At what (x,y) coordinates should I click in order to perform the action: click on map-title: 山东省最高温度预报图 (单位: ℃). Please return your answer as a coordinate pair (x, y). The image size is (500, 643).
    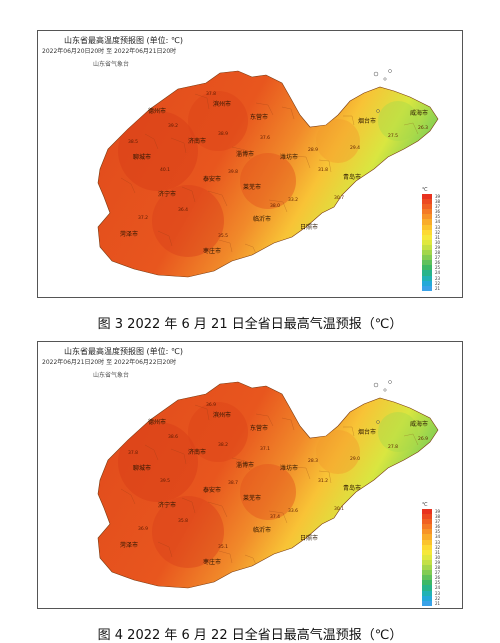
    Looking at the image, I should click on (124, 351).